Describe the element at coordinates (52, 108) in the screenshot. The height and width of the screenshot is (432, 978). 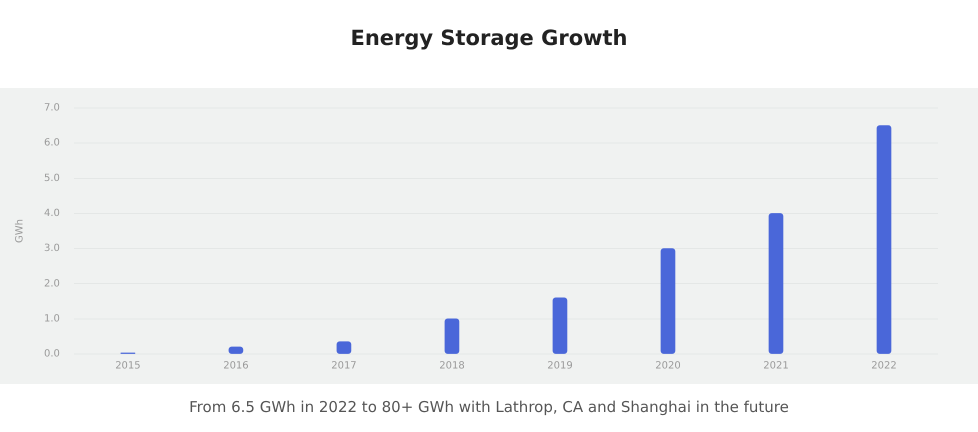
I see `y-tick-label: 7.0` at that location.